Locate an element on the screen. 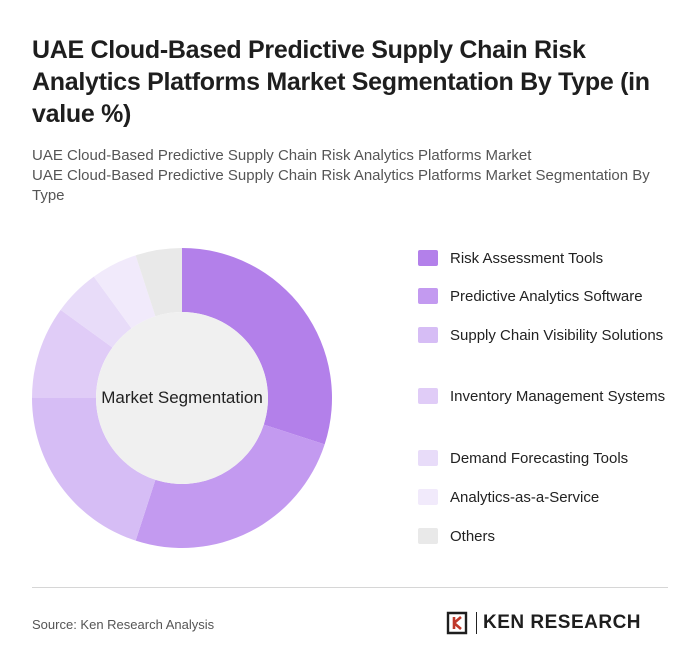 The image size is (700, 672). legend-item: Predictive Analytics Software is located at coordinates (544, 297).